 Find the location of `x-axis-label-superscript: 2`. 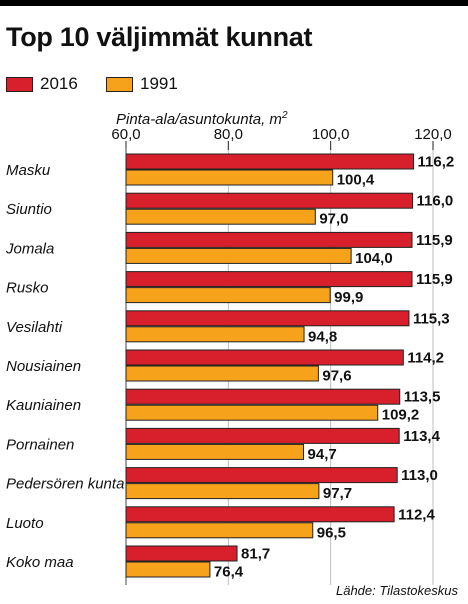

x-axis-label-superscript: 2 is located at coordinates (284, 115).